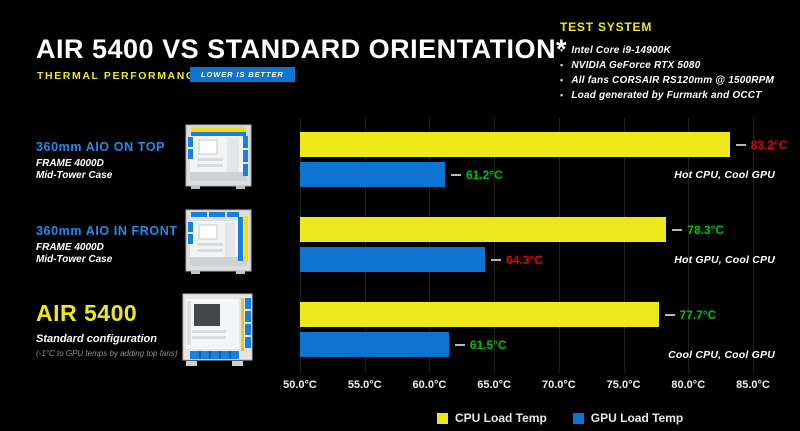 The image size is (800, 431). What do you see at coordinates (480, 344) in the screenshot?
I see `gpu-temp-value-group-3: 61.5°C` at bounding box center [480, 344].